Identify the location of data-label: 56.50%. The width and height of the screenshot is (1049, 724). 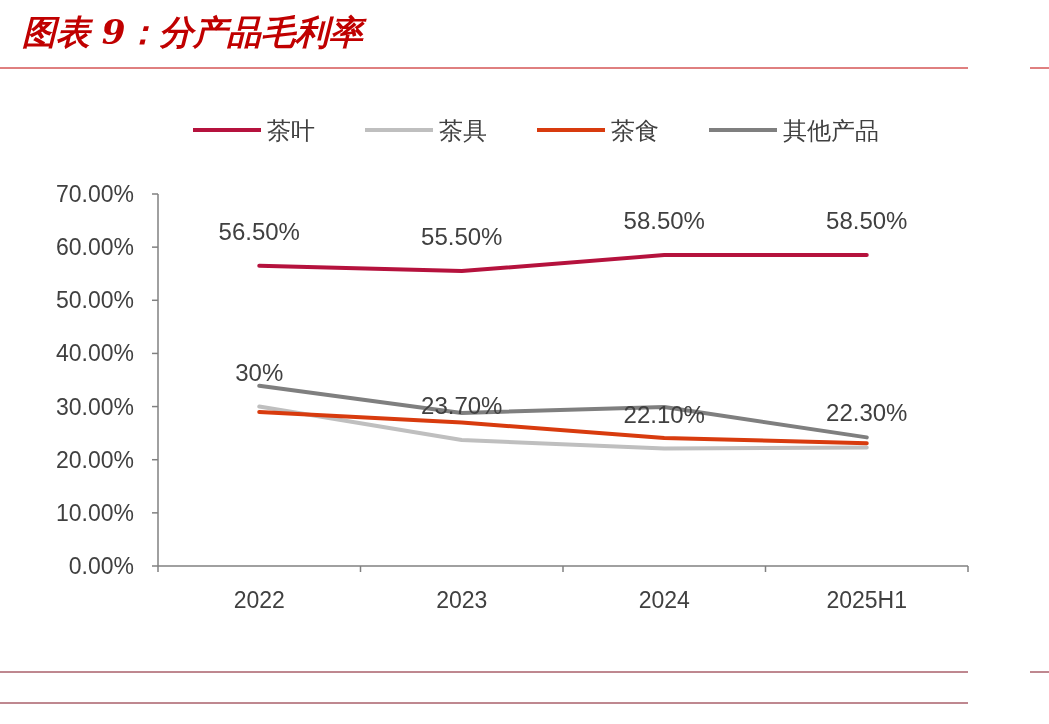
(259, 231).